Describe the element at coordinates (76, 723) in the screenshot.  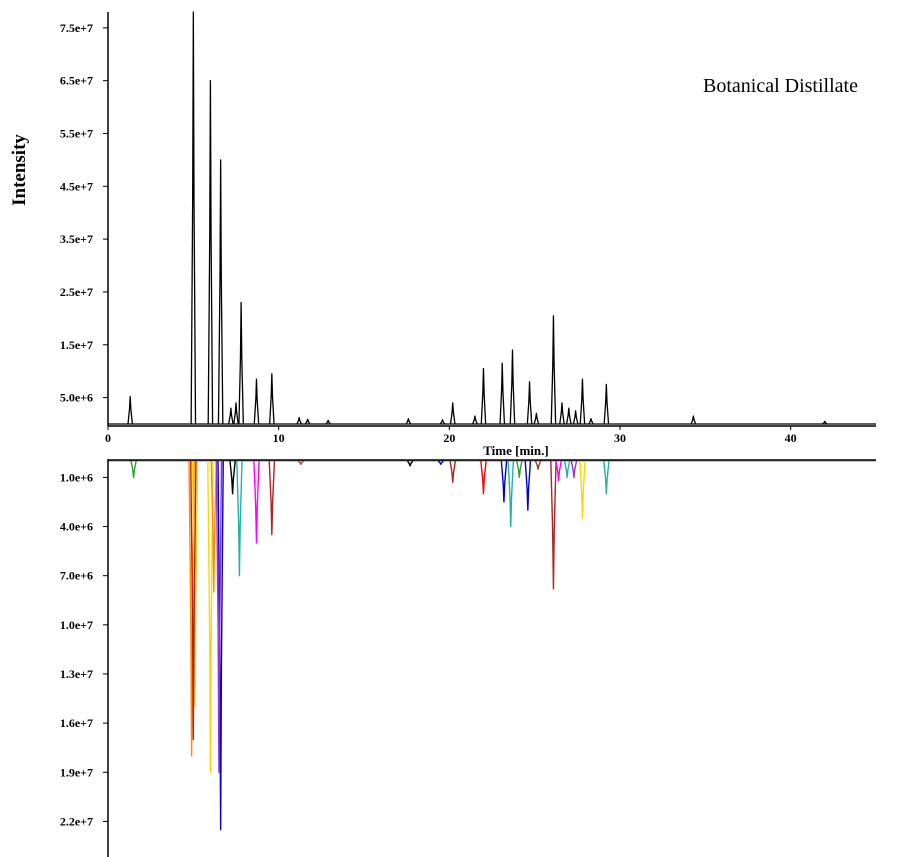
I see `bottom-y-tick-label: 1.6e+7` at that location.